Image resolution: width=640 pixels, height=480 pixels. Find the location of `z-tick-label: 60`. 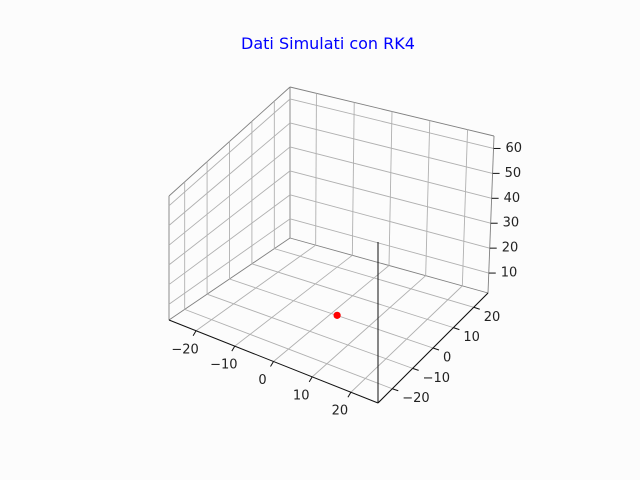

z-tick-label: 60 is located at coordinates (514, 148).